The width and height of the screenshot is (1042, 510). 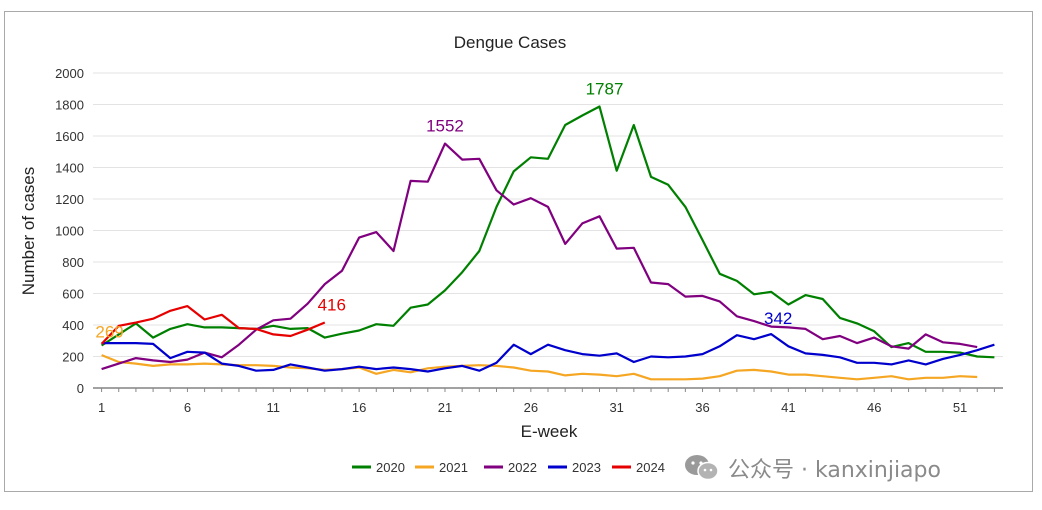 I want to click on y-tick-label: 1600, so click(x=69, y=136).